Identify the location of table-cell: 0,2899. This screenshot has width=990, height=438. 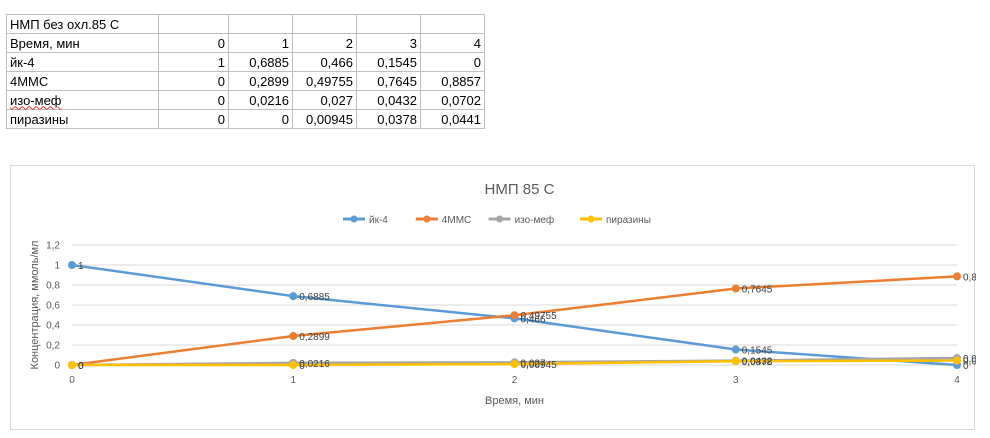
(260, 81).